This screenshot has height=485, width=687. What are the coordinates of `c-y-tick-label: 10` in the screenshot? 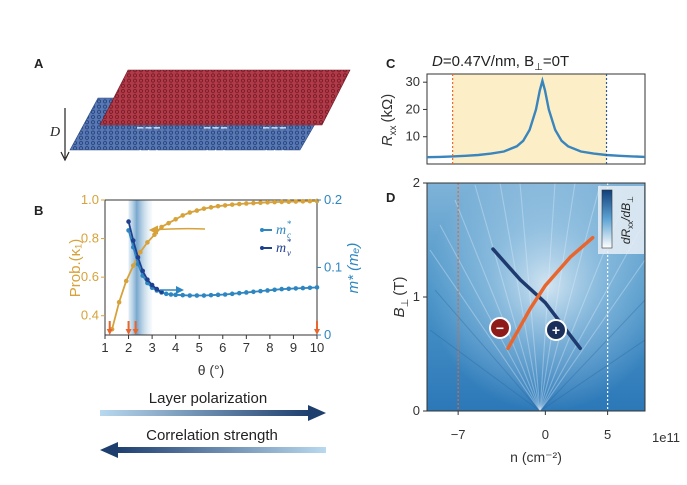 It's located at (413, 136).